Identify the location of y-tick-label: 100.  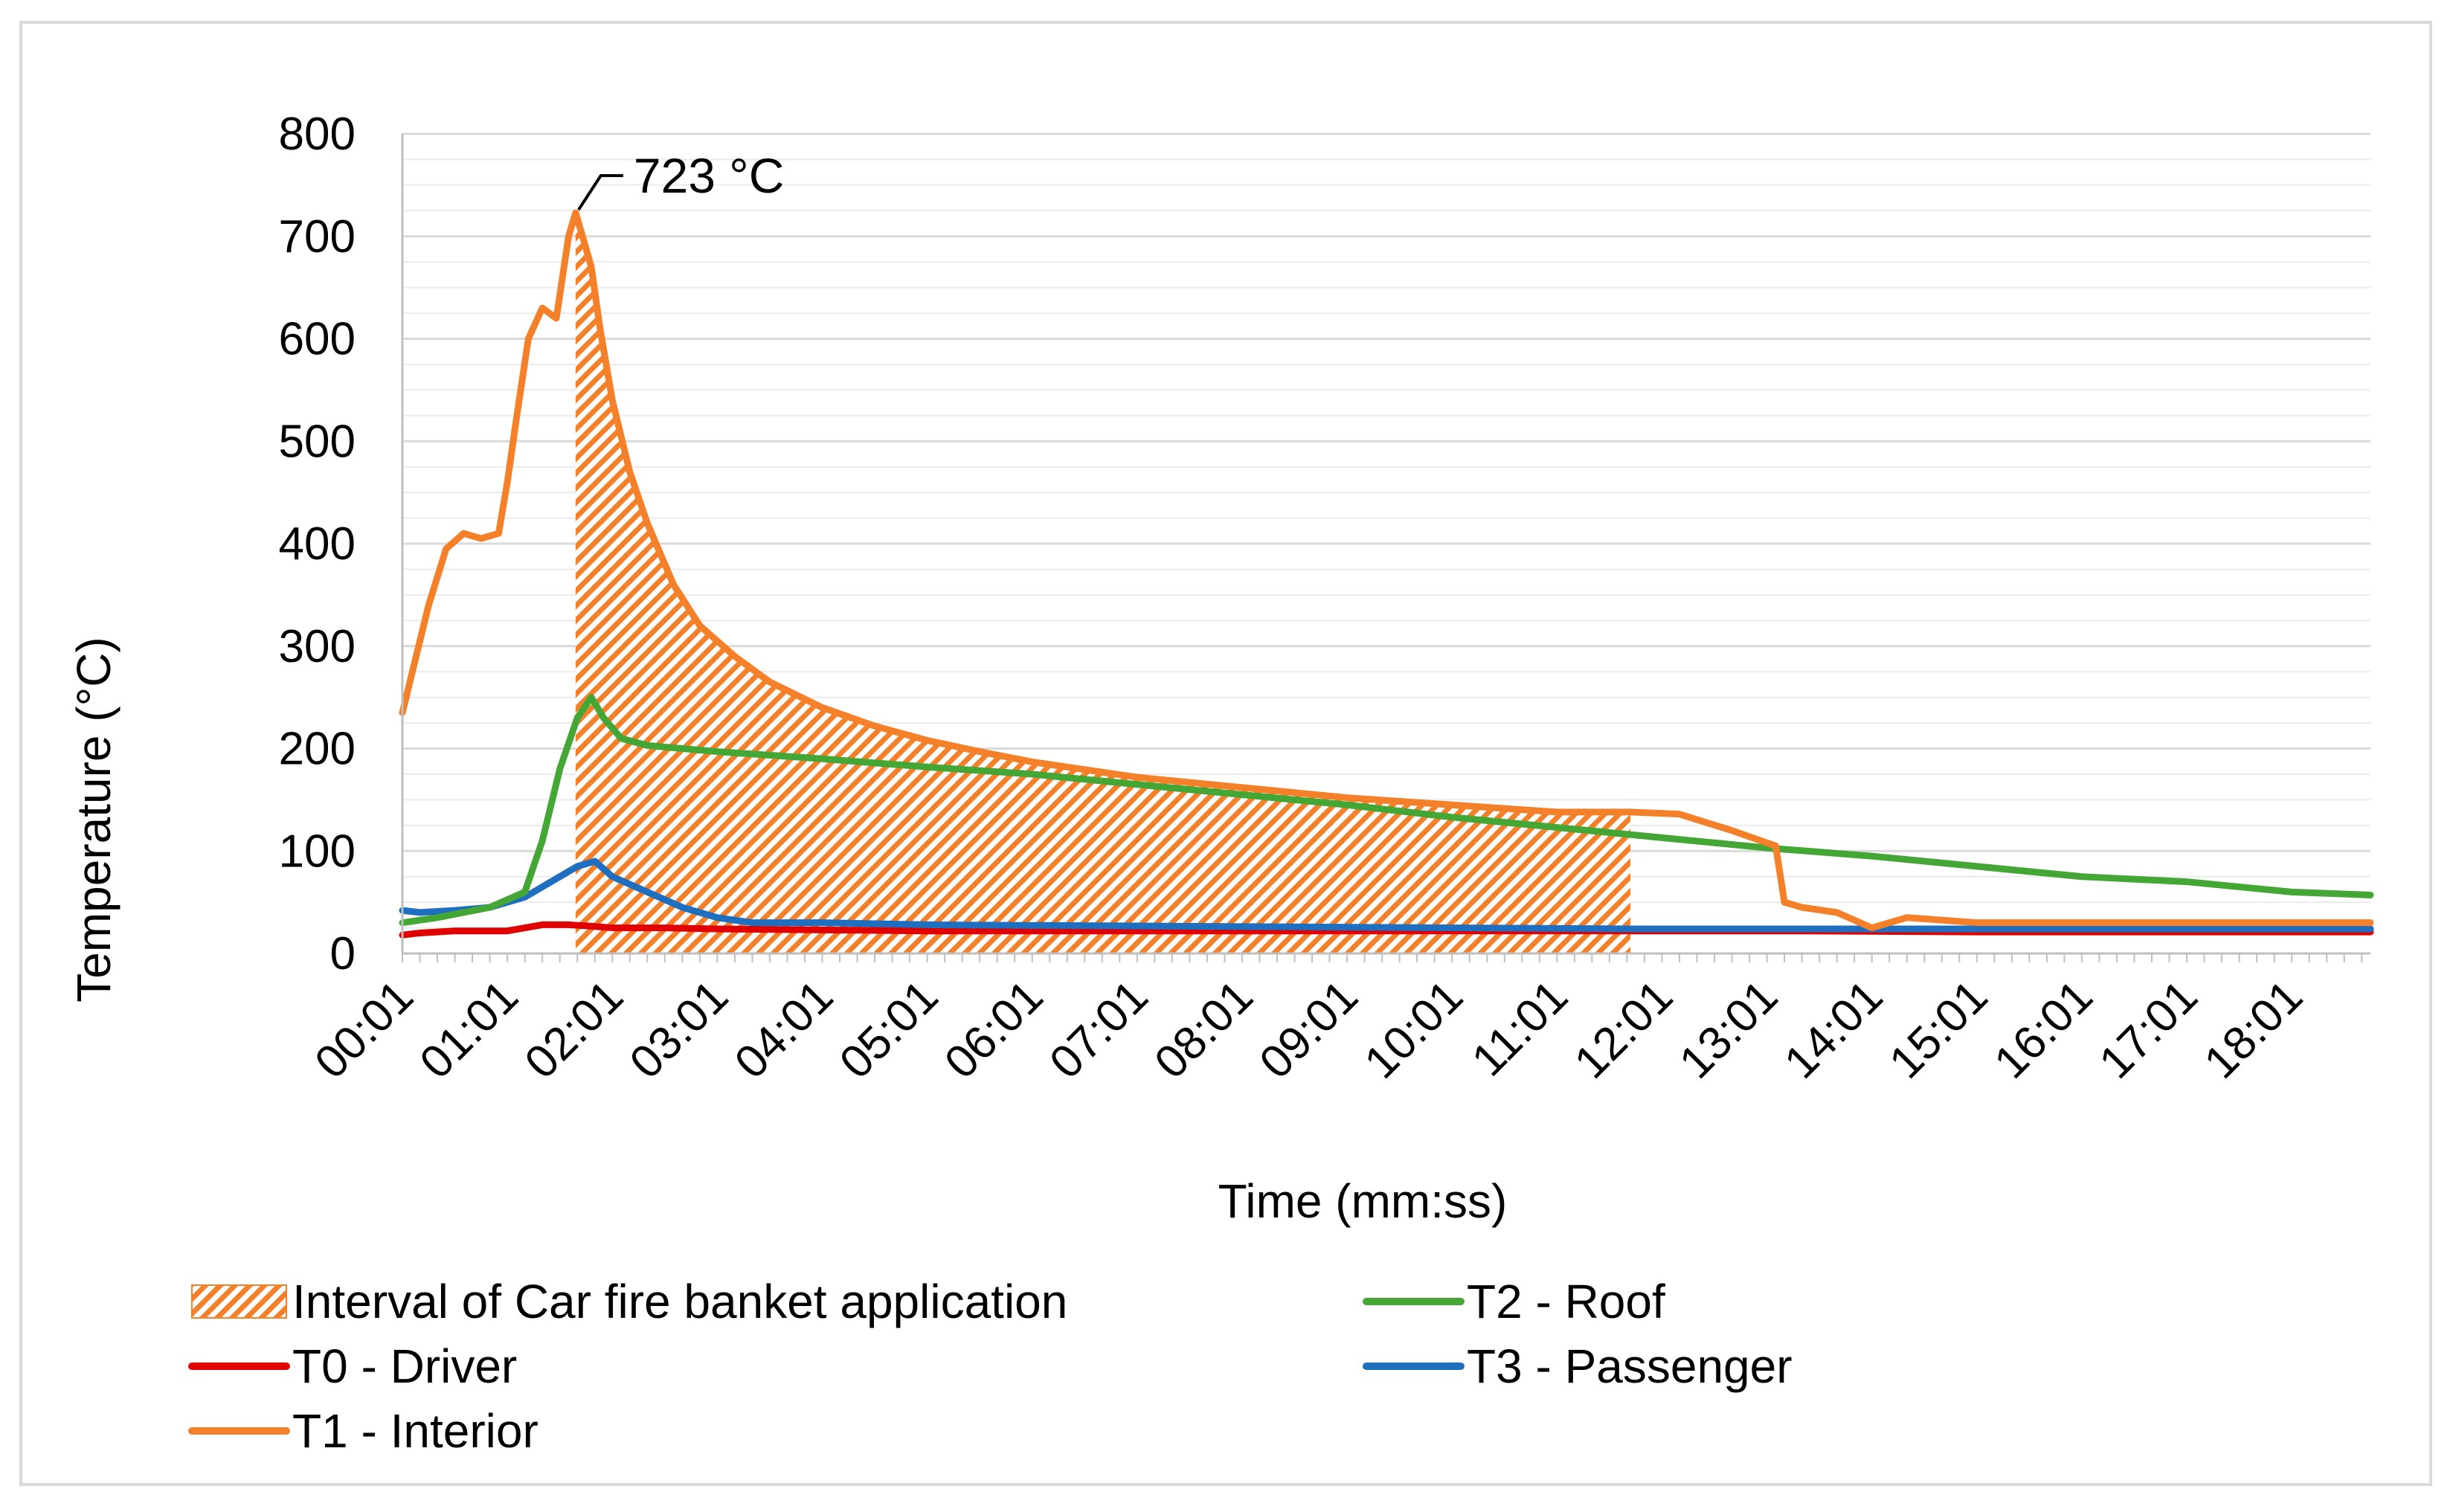
(317, 851).